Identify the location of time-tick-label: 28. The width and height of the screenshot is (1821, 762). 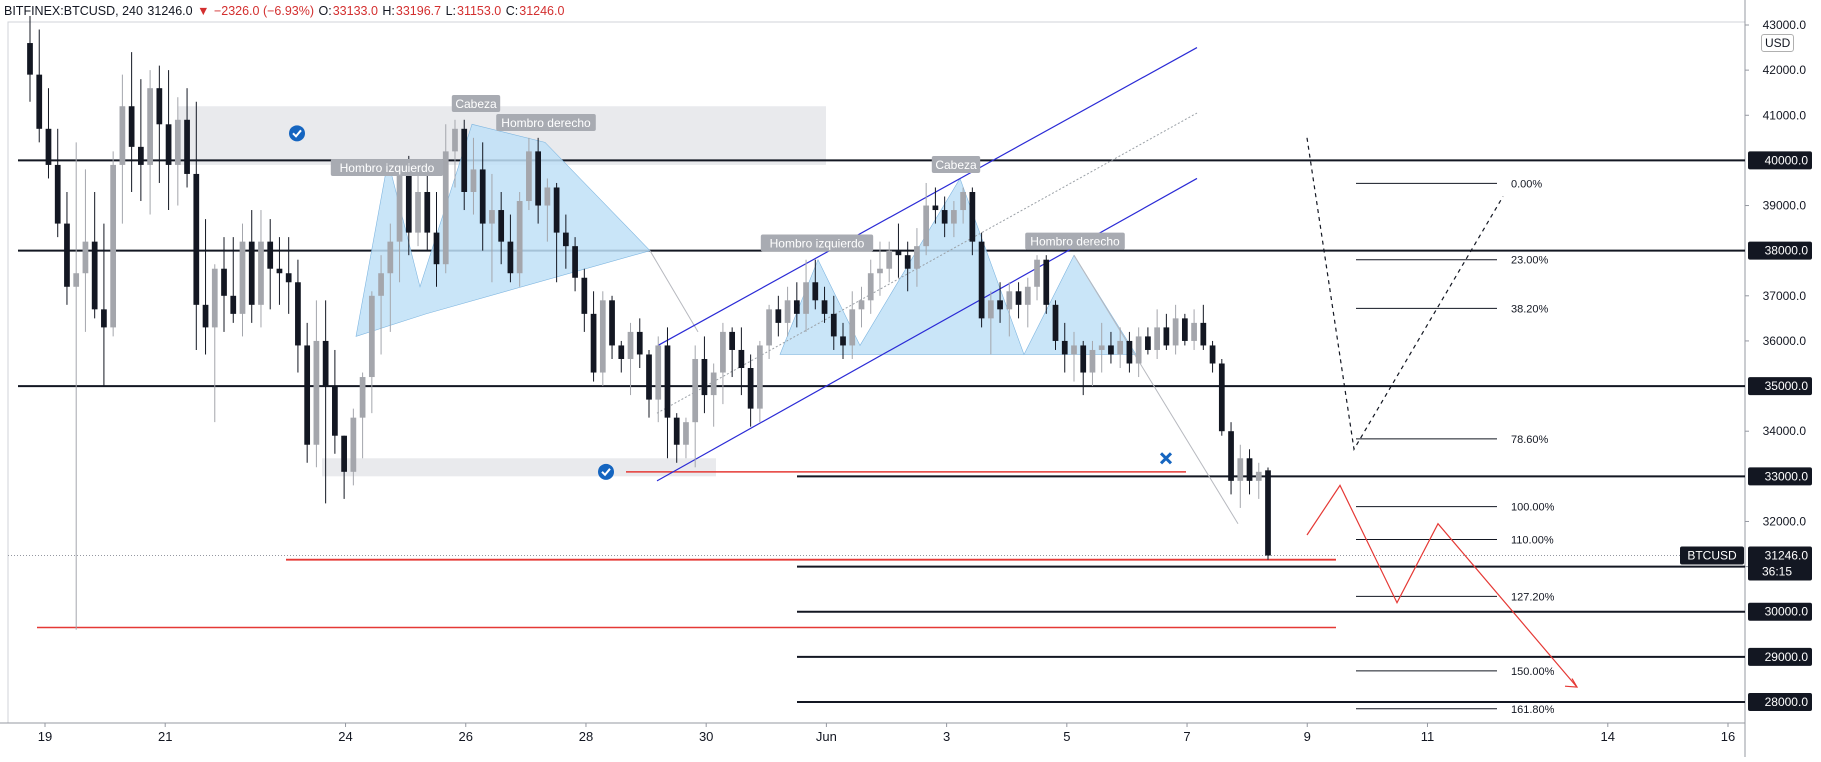
(586, 736).